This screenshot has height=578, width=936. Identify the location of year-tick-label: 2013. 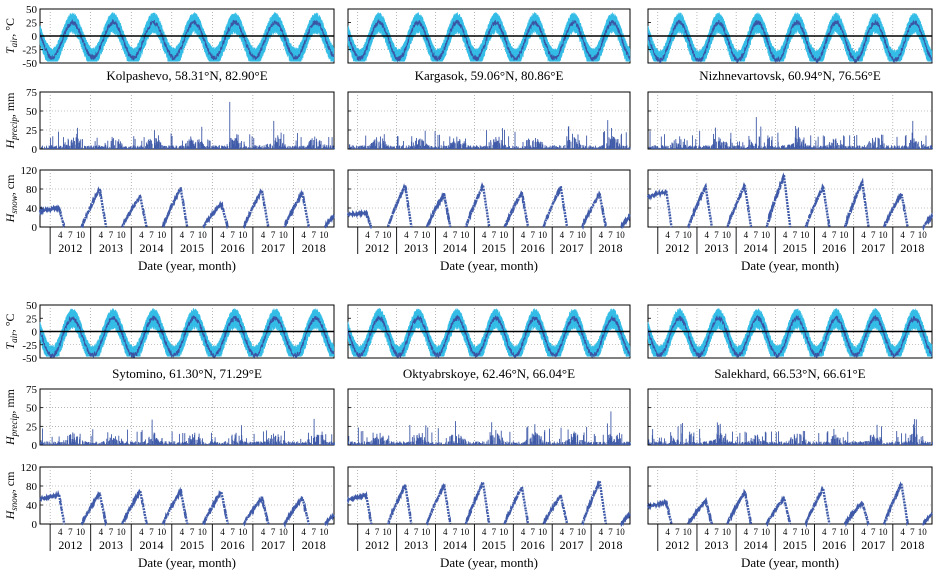
(416, 248).